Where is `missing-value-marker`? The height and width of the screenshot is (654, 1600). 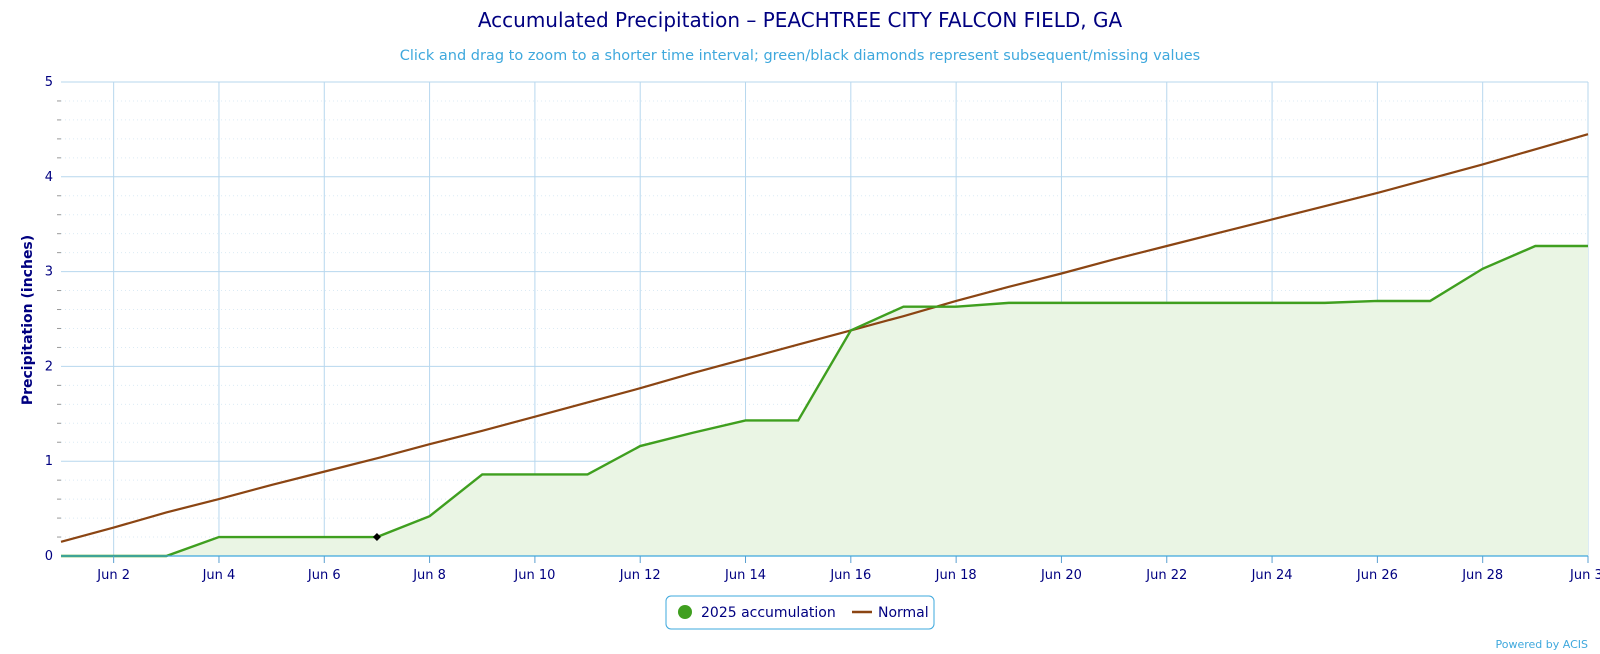
missing-value-marker is located at coordinates (376, 537).